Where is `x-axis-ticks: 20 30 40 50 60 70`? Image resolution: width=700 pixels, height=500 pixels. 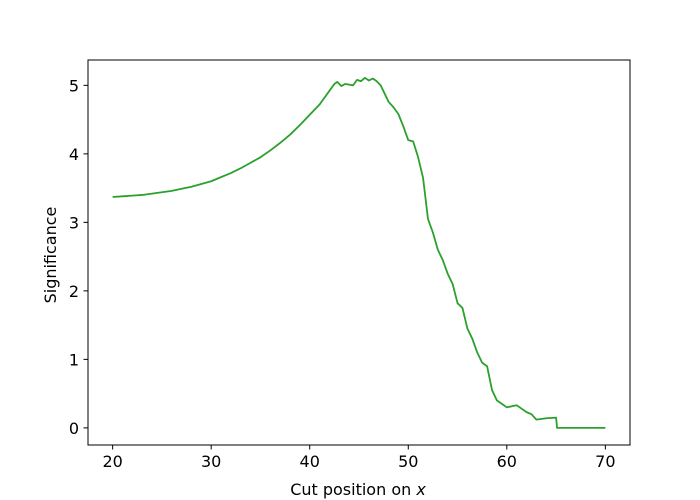 x-axis-ticks: 20 30 40 50 60 70 is located at coordinates (359, 458).